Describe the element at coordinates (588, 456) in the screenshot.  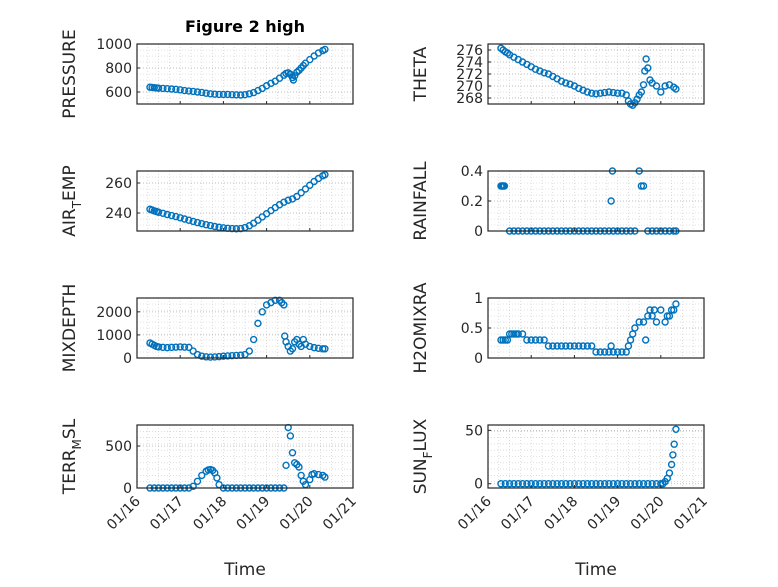
I see `series-markers` at that location.